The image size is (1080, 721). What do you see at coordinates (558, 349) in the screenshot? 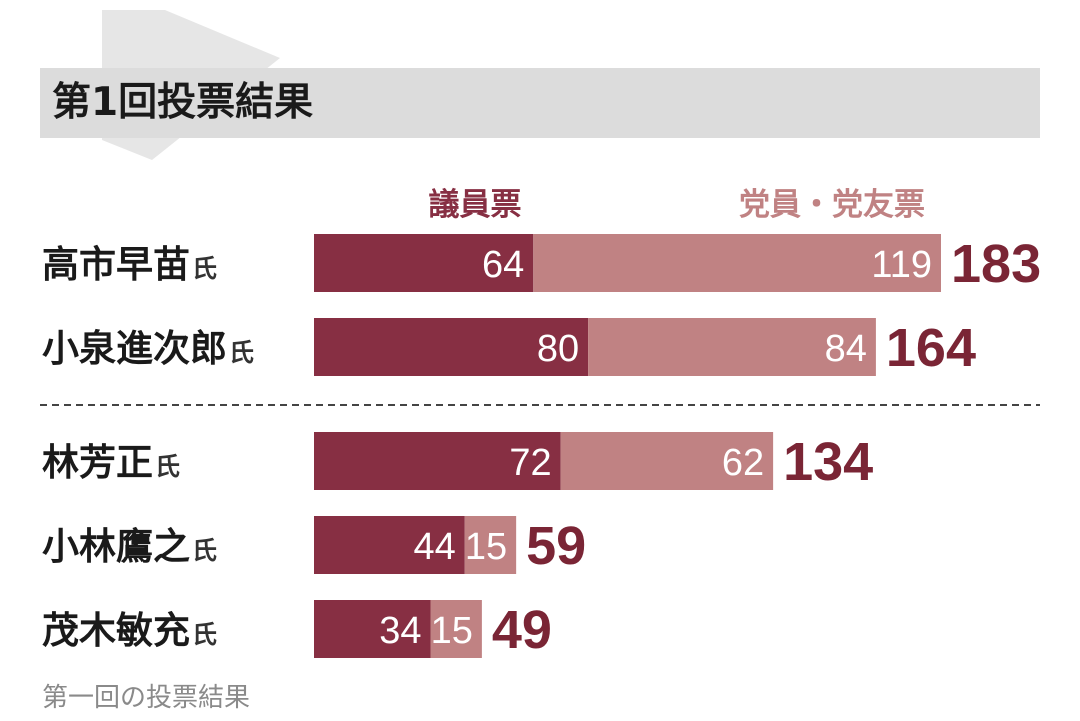
I see `value-label-diet-members: 80` at bounding box center [558, 349].